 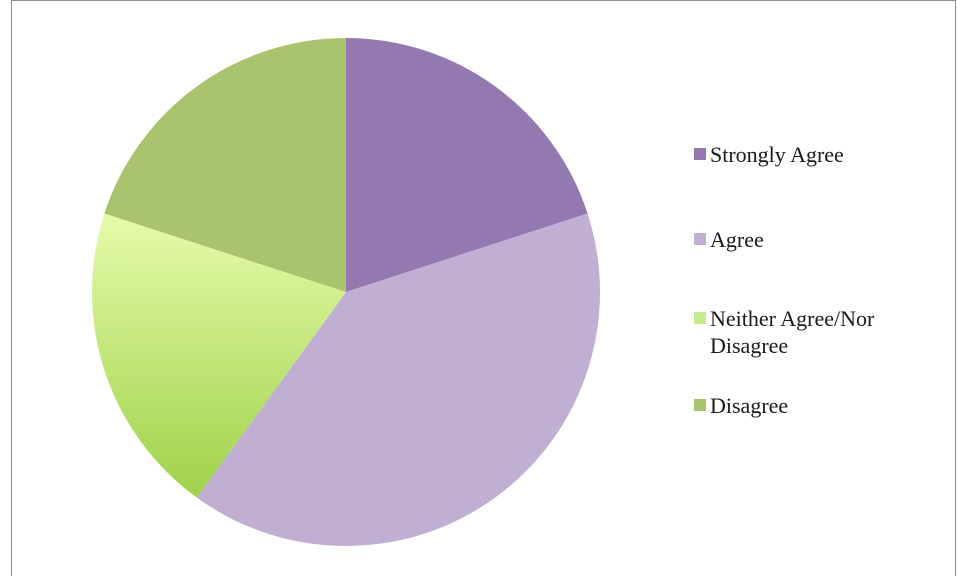 I want to click on legend-label: Neither Agree/Nor Disagree, so click(x=792, y=332).